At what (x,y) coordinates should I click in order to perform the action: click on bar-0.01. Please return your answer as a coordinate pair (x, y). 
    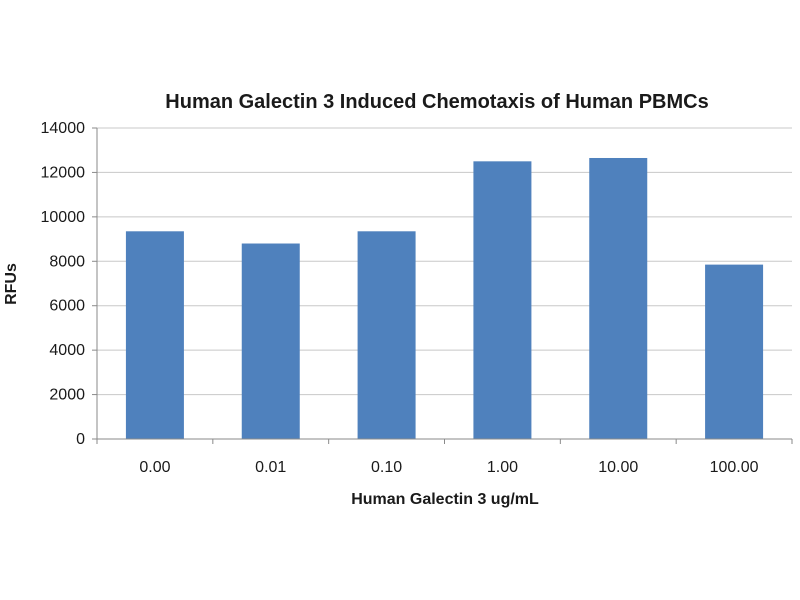
    Looking at the image, I should click on (270, 341).